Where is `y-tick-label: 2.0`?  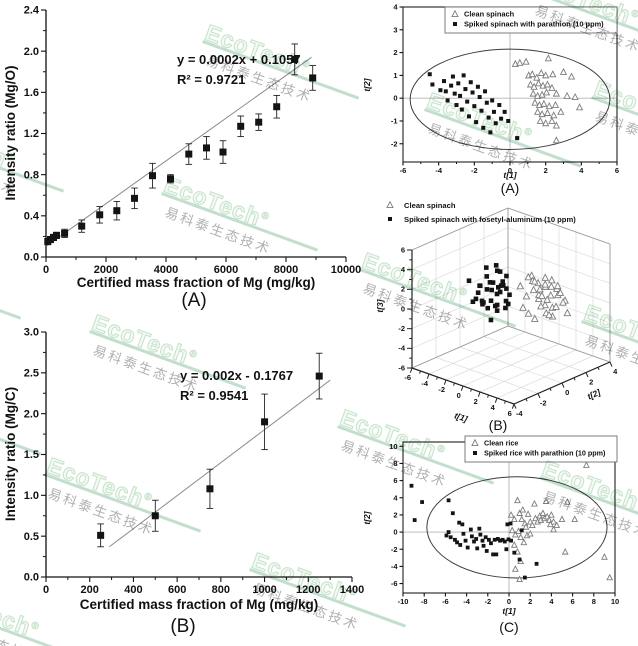 y-tick-label: 2.0 is located at coordinates (31, 52).